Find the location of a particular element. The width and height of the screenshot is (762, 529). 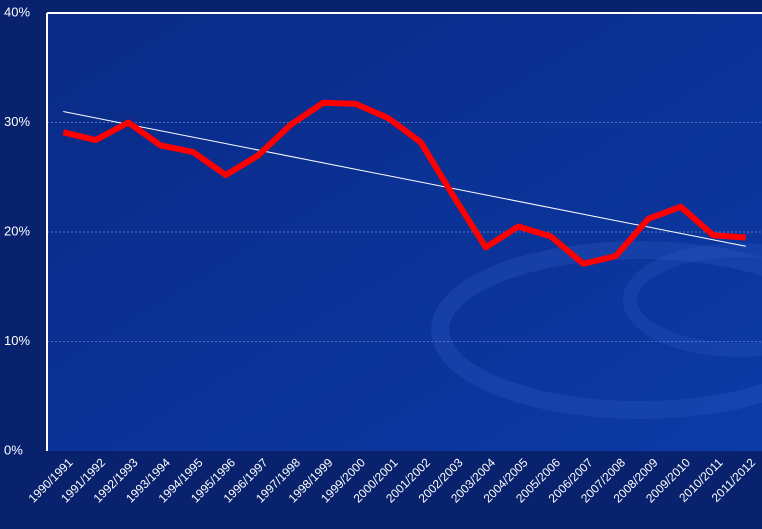

y-tick-label: 0% is located at coordinates (13, 449).